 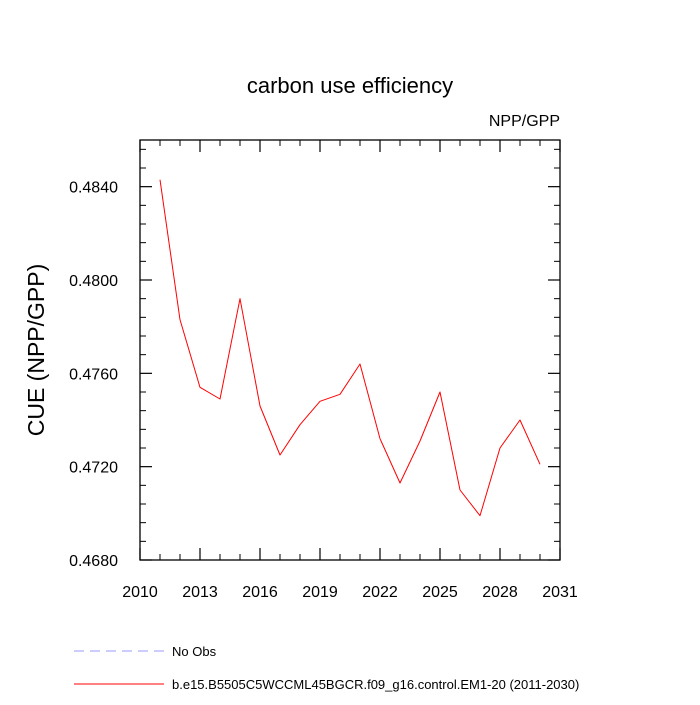 What do you see at coordinates (260, 592) in the screenshot?
I see `x-tick-label: 2016` at bounding box center [260, 592].